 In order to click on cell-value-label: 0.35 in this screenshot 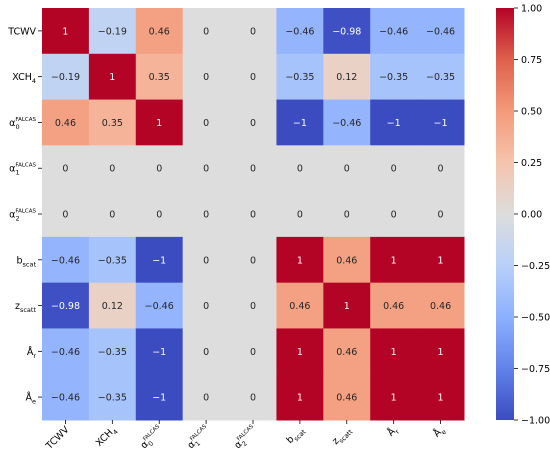, I will do `click(112, 123)`.